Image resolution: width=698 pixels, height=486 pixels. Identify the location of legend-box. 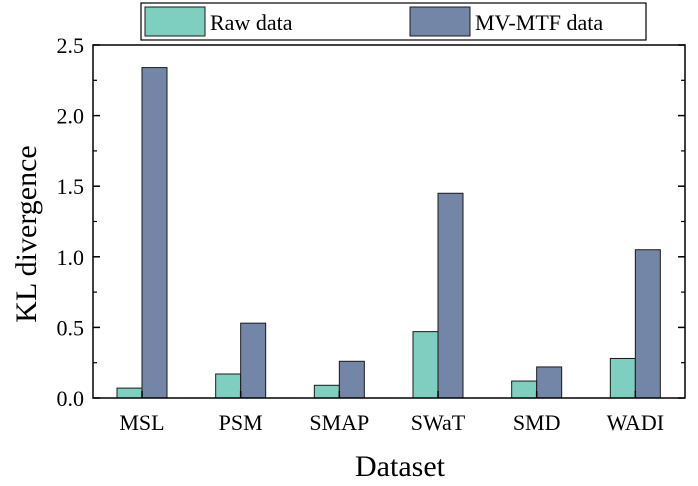
(393, 21).